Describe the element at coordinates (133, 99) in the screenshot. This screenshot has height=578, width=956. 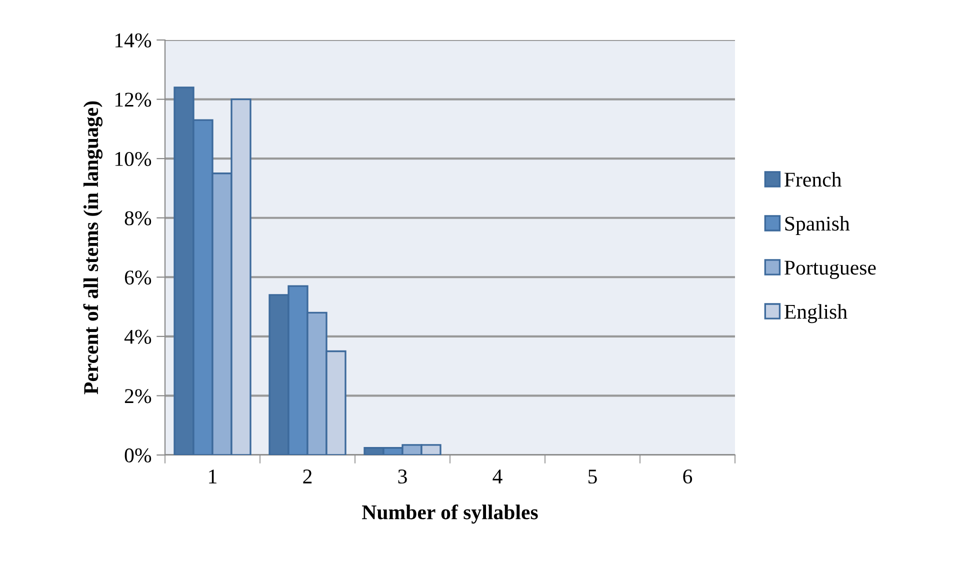
I see `y-tick-label: 12%` at that location.